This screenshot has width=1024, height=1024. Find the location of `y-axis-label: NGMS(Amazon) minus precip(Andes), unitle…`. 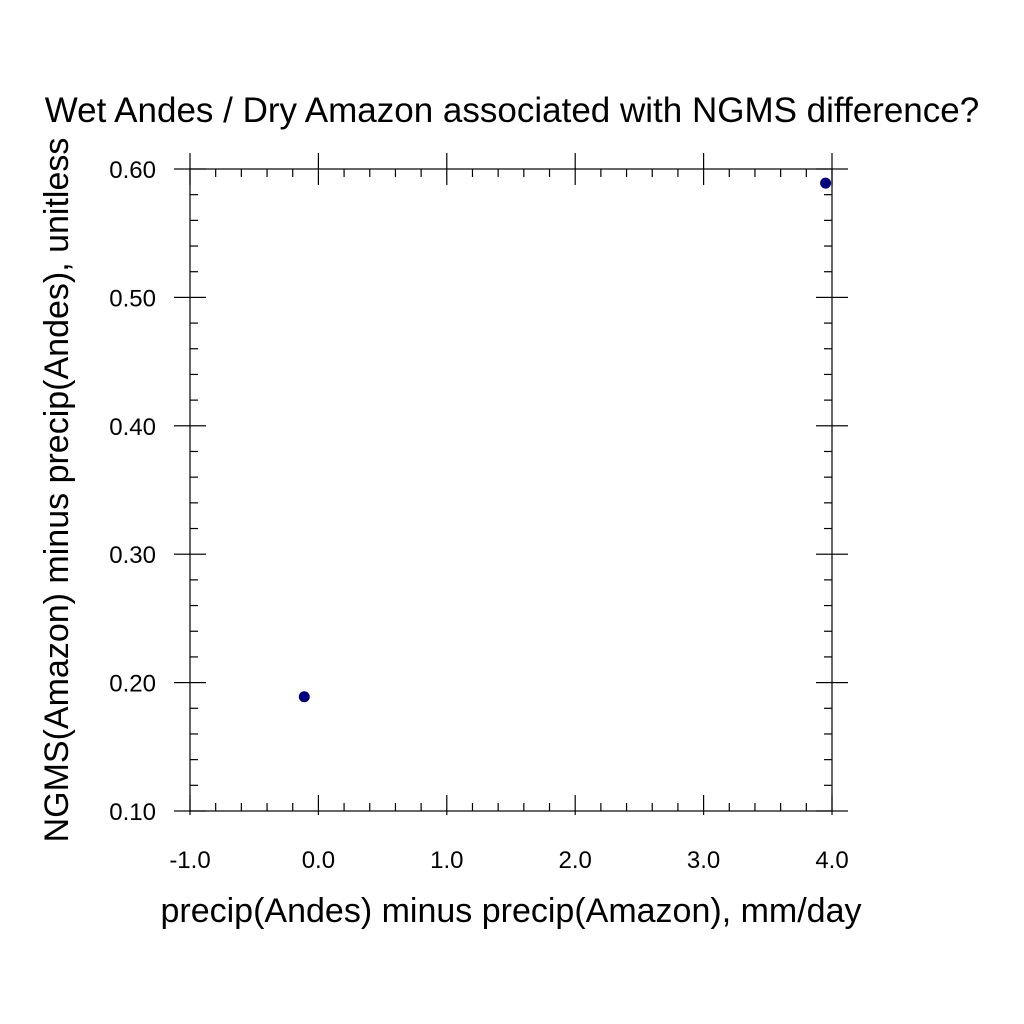

y-axis-label: NGMS(Amazon) minus precip(Andes), unitle… is located at coordinates (57, 490).